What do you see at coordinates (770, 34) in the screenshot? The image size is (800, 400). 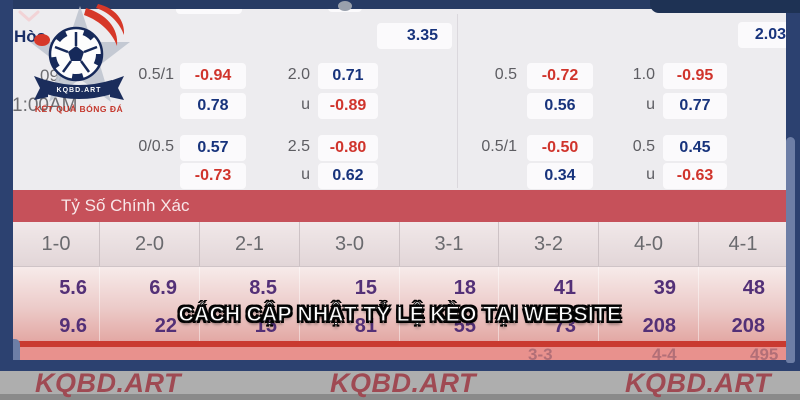 I see `odds-value: 2.03` at bounding box center [770, 34].